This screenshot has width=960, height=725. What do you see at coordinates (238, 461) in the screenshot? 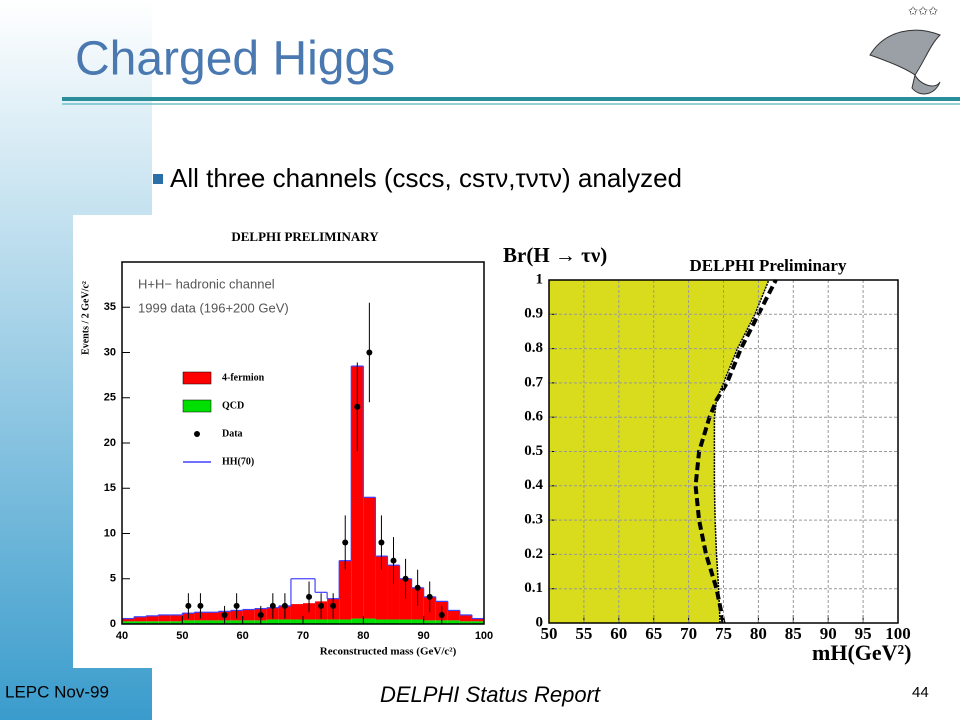
I see `legend-label: HH(70)` at bounding box center [238, 461].